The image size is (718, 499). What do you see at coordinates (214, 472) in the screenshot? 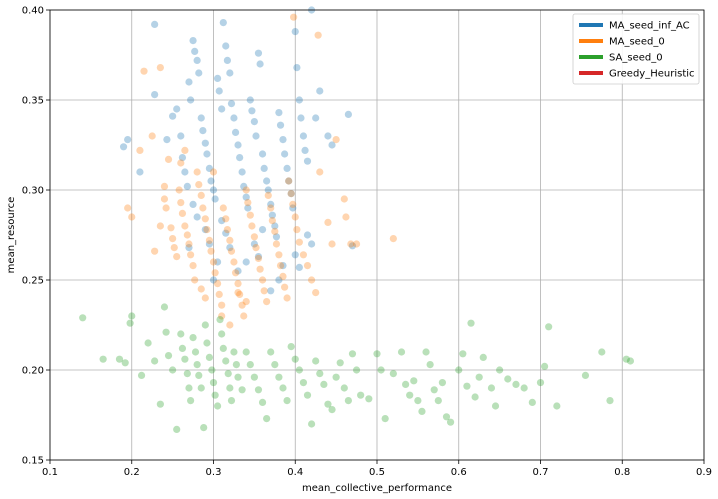
I see `x-tick-label: 0.3` at bounding box center [214, 472].